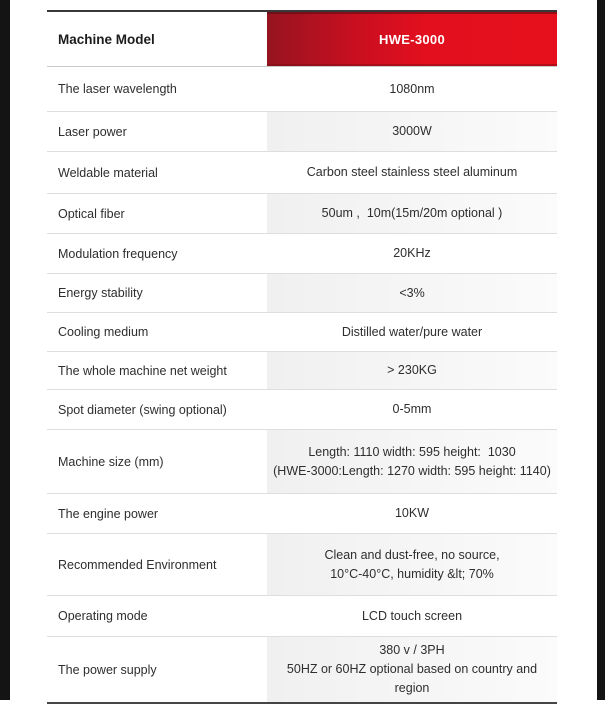  What do you see at coordinates (412, 409) in the screenshot?
I see `spec-value: 0-5mm` at bounding box center [412, 409].